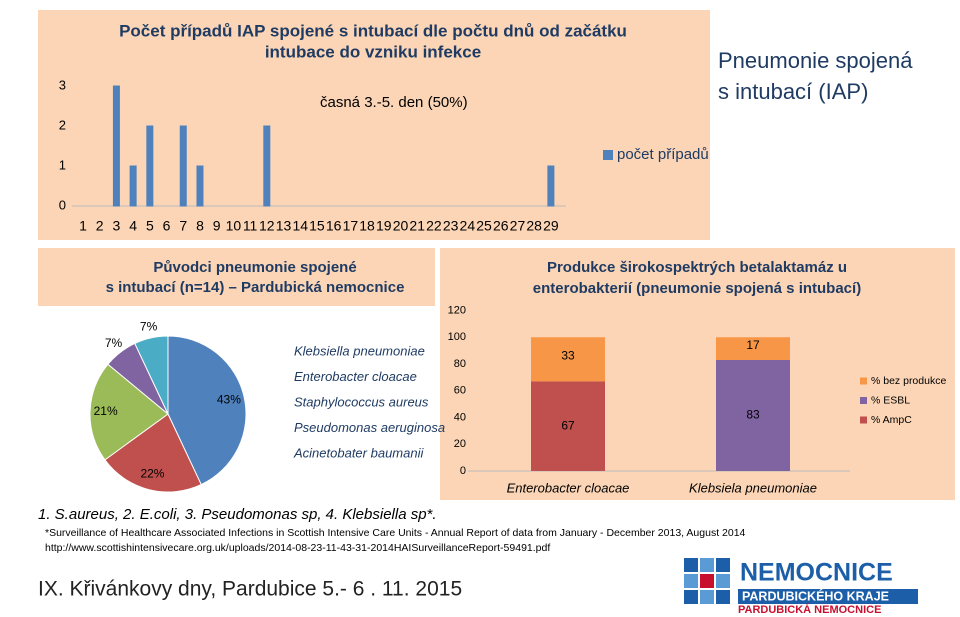 The height and width of the screenshot is (617, 960). Describe the element at coordinates (267, 226) in the screenshot. I see `x-tick-label: 12` at that location.